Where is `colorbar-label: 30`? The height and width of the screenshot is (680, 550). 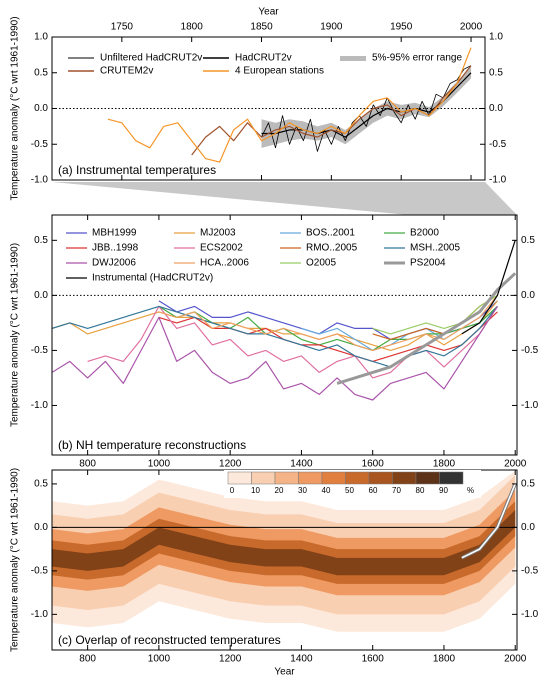
colorbar-label: 30 is located at coordinates (302, 490).